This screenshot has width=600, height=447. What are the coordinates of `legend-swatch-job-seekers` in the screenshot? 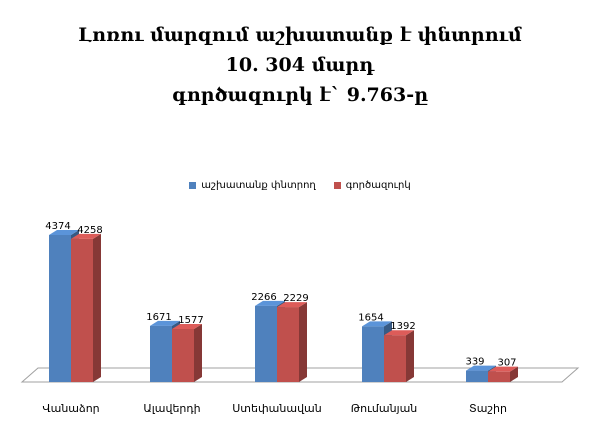 It's located at (193, 185).